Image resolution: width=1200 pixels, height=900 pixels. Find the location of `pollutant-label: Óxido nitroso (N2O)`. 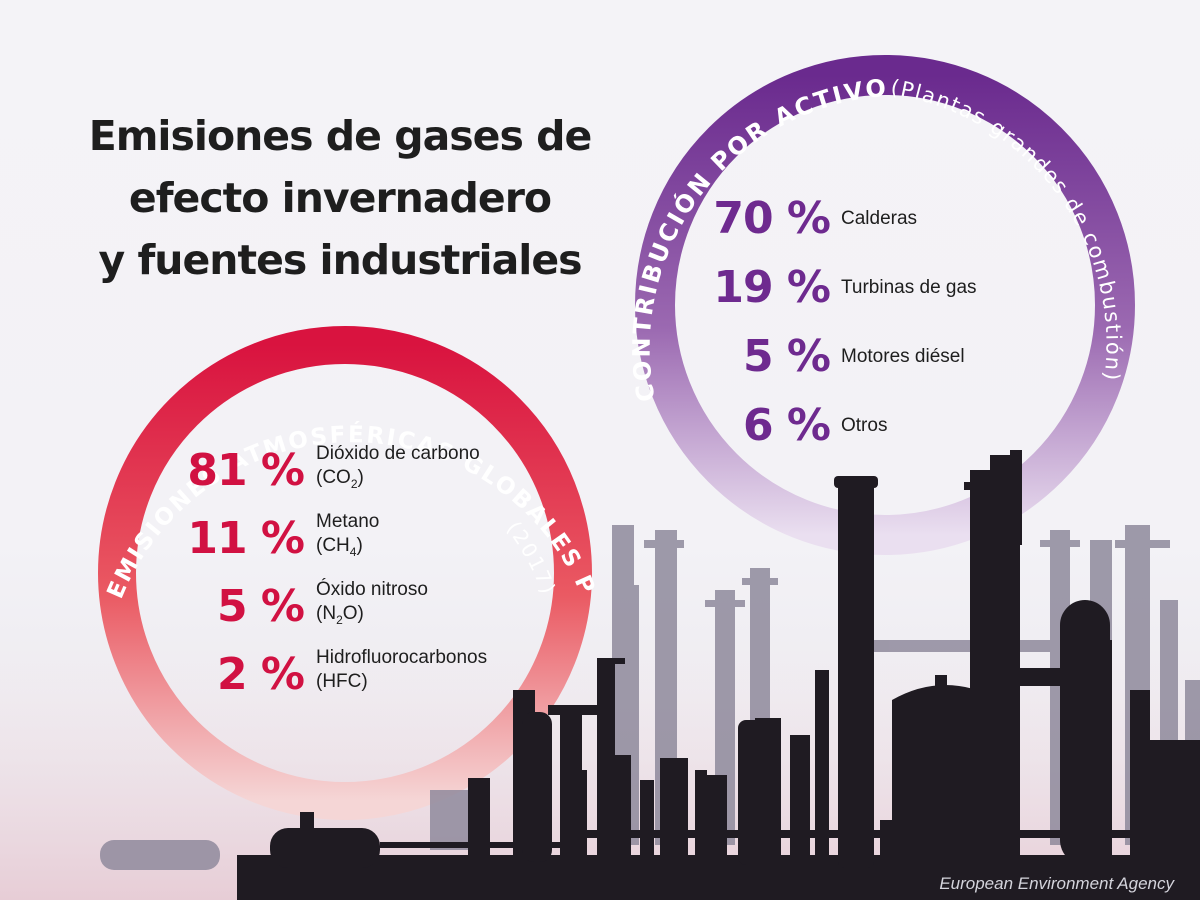

pollutant-label: Óxido nitroso (N2O) is located at coordinates (372, 605).